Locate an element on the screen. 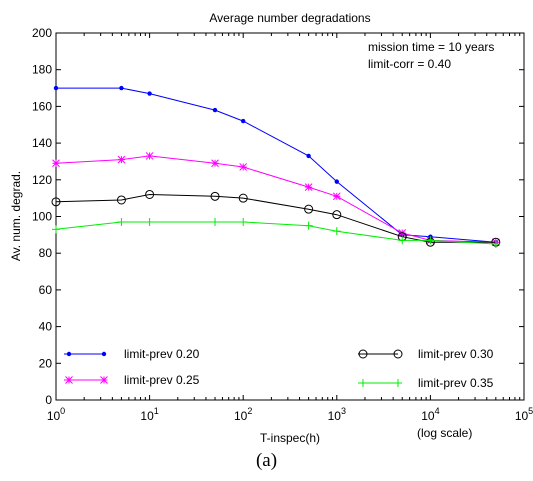 The image size is (533, 481). x-tick-label: 10¹ is located at coordinates (149, 414).